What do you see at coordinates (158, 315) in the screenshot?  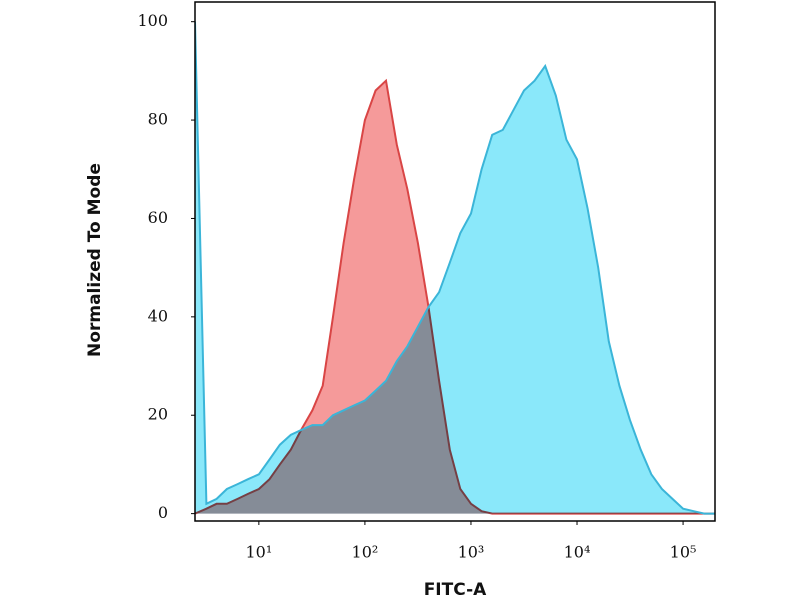 I see `y-tick-label: 40` at bounding box center [158, 315].